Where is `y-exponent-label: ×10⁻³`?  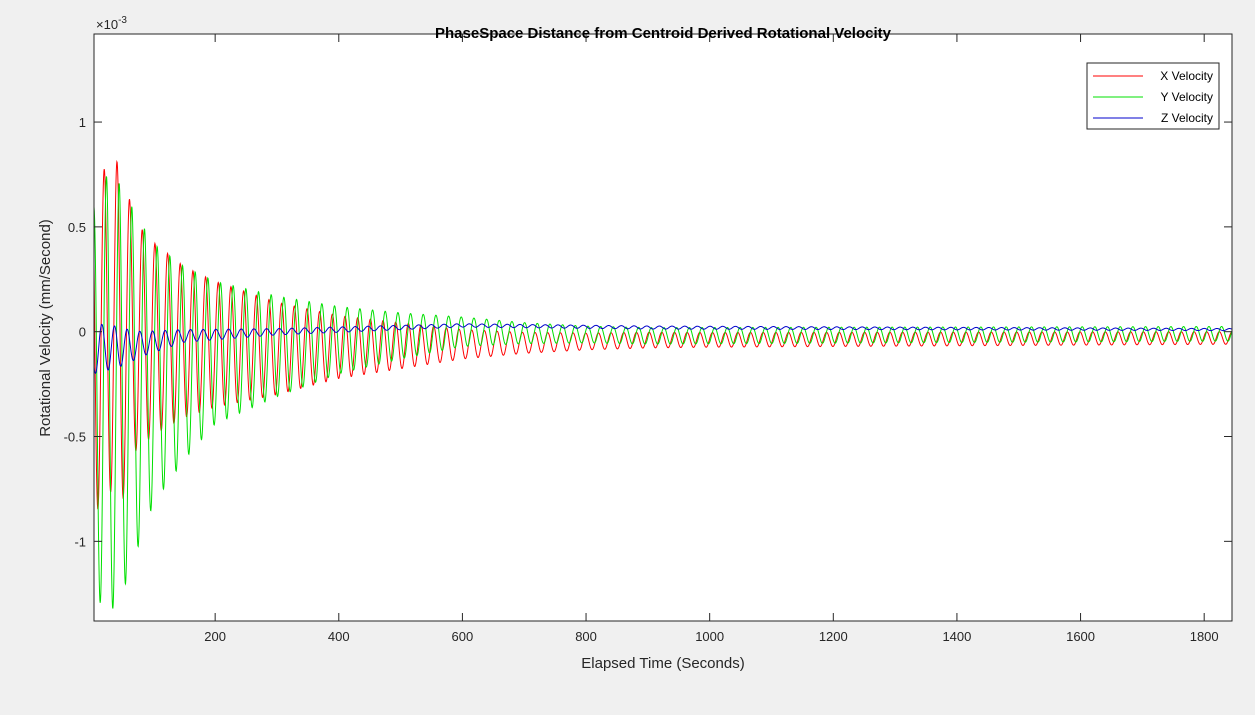 y-exponent-label: ×10⁻³ is located at coordinates (111, 23).